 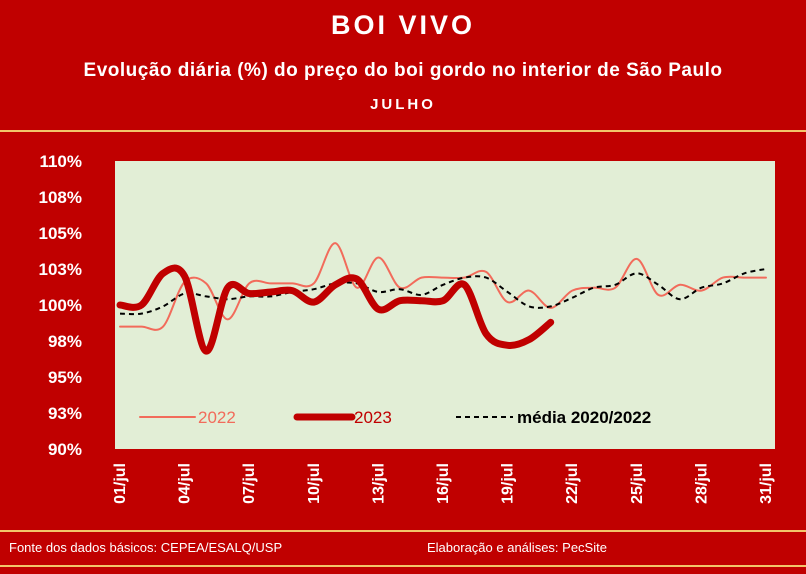 I want to click on x-tick-label: 25/jul, so click(x=637, y=483).